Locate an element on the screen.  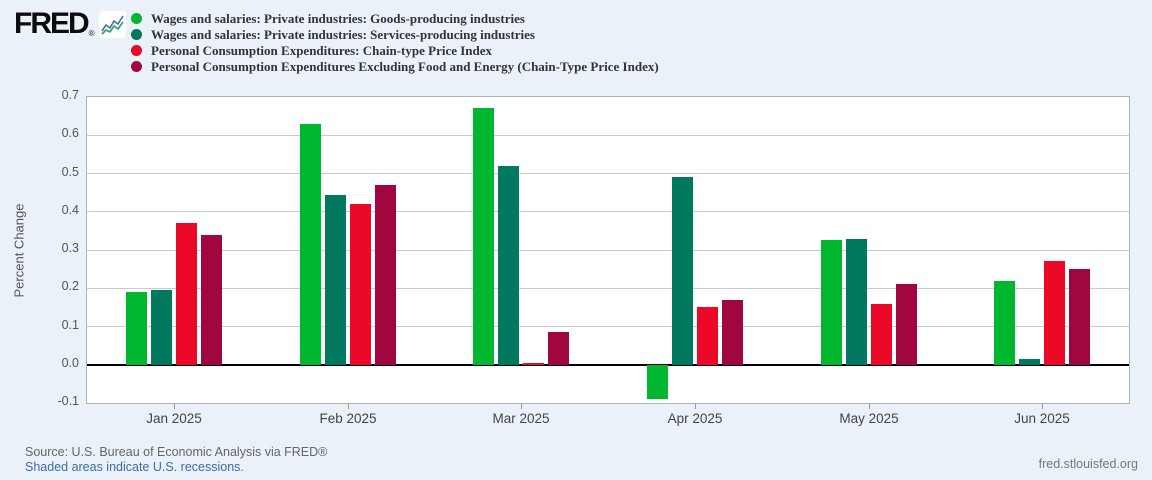
x-axis-label: Jun 2025 is located at coordinates (1042, 418).